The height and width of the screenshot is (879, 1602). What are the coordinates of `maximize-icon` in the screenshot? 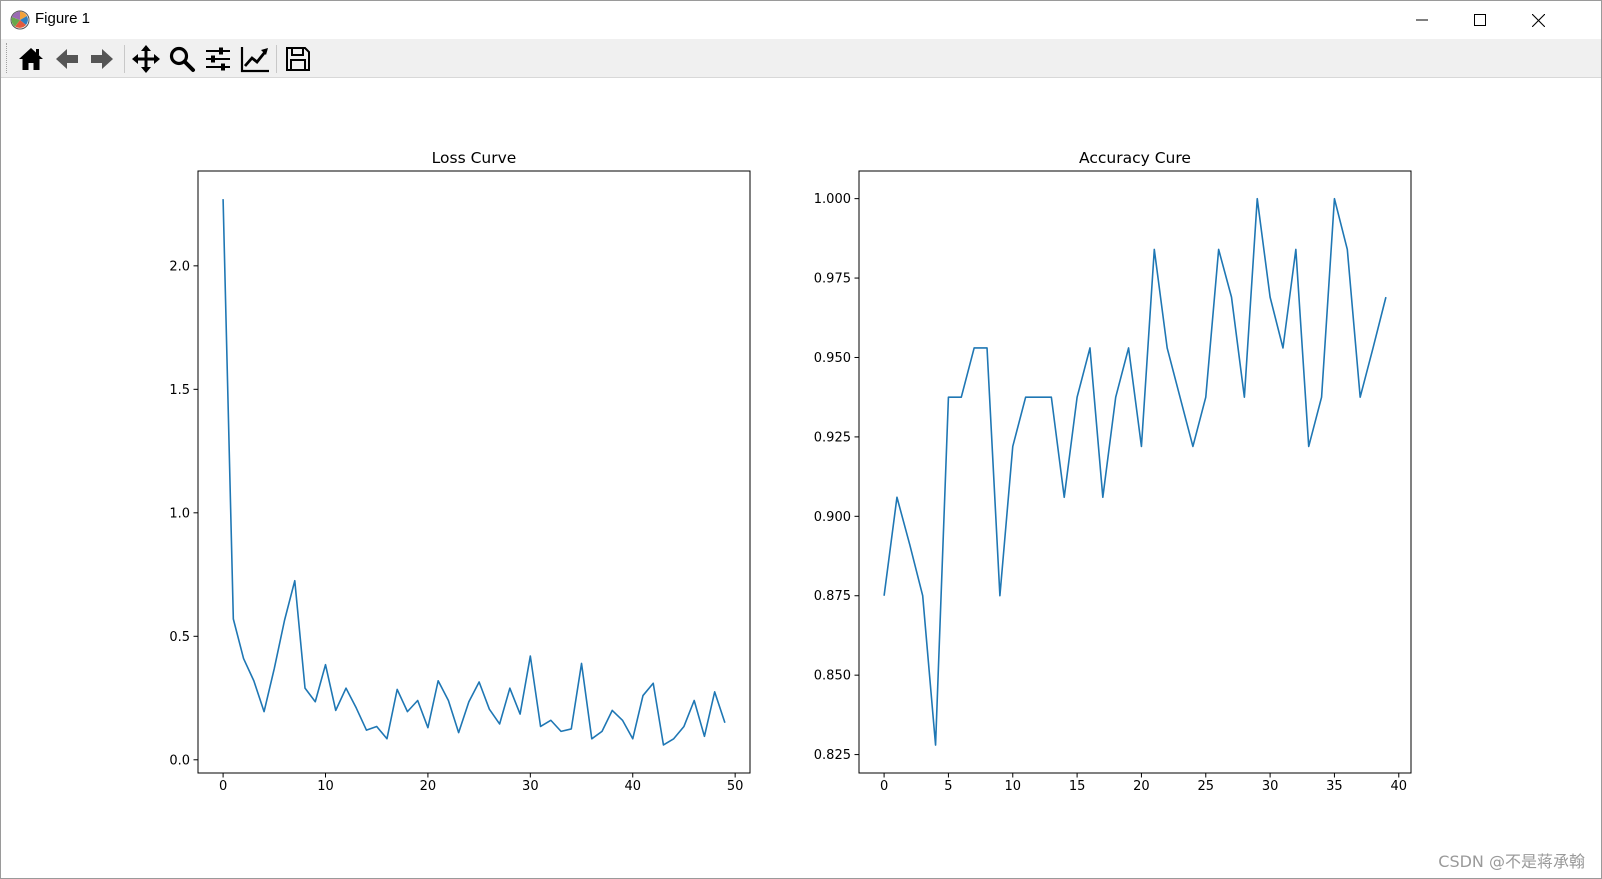 It's located at (1480, 20).